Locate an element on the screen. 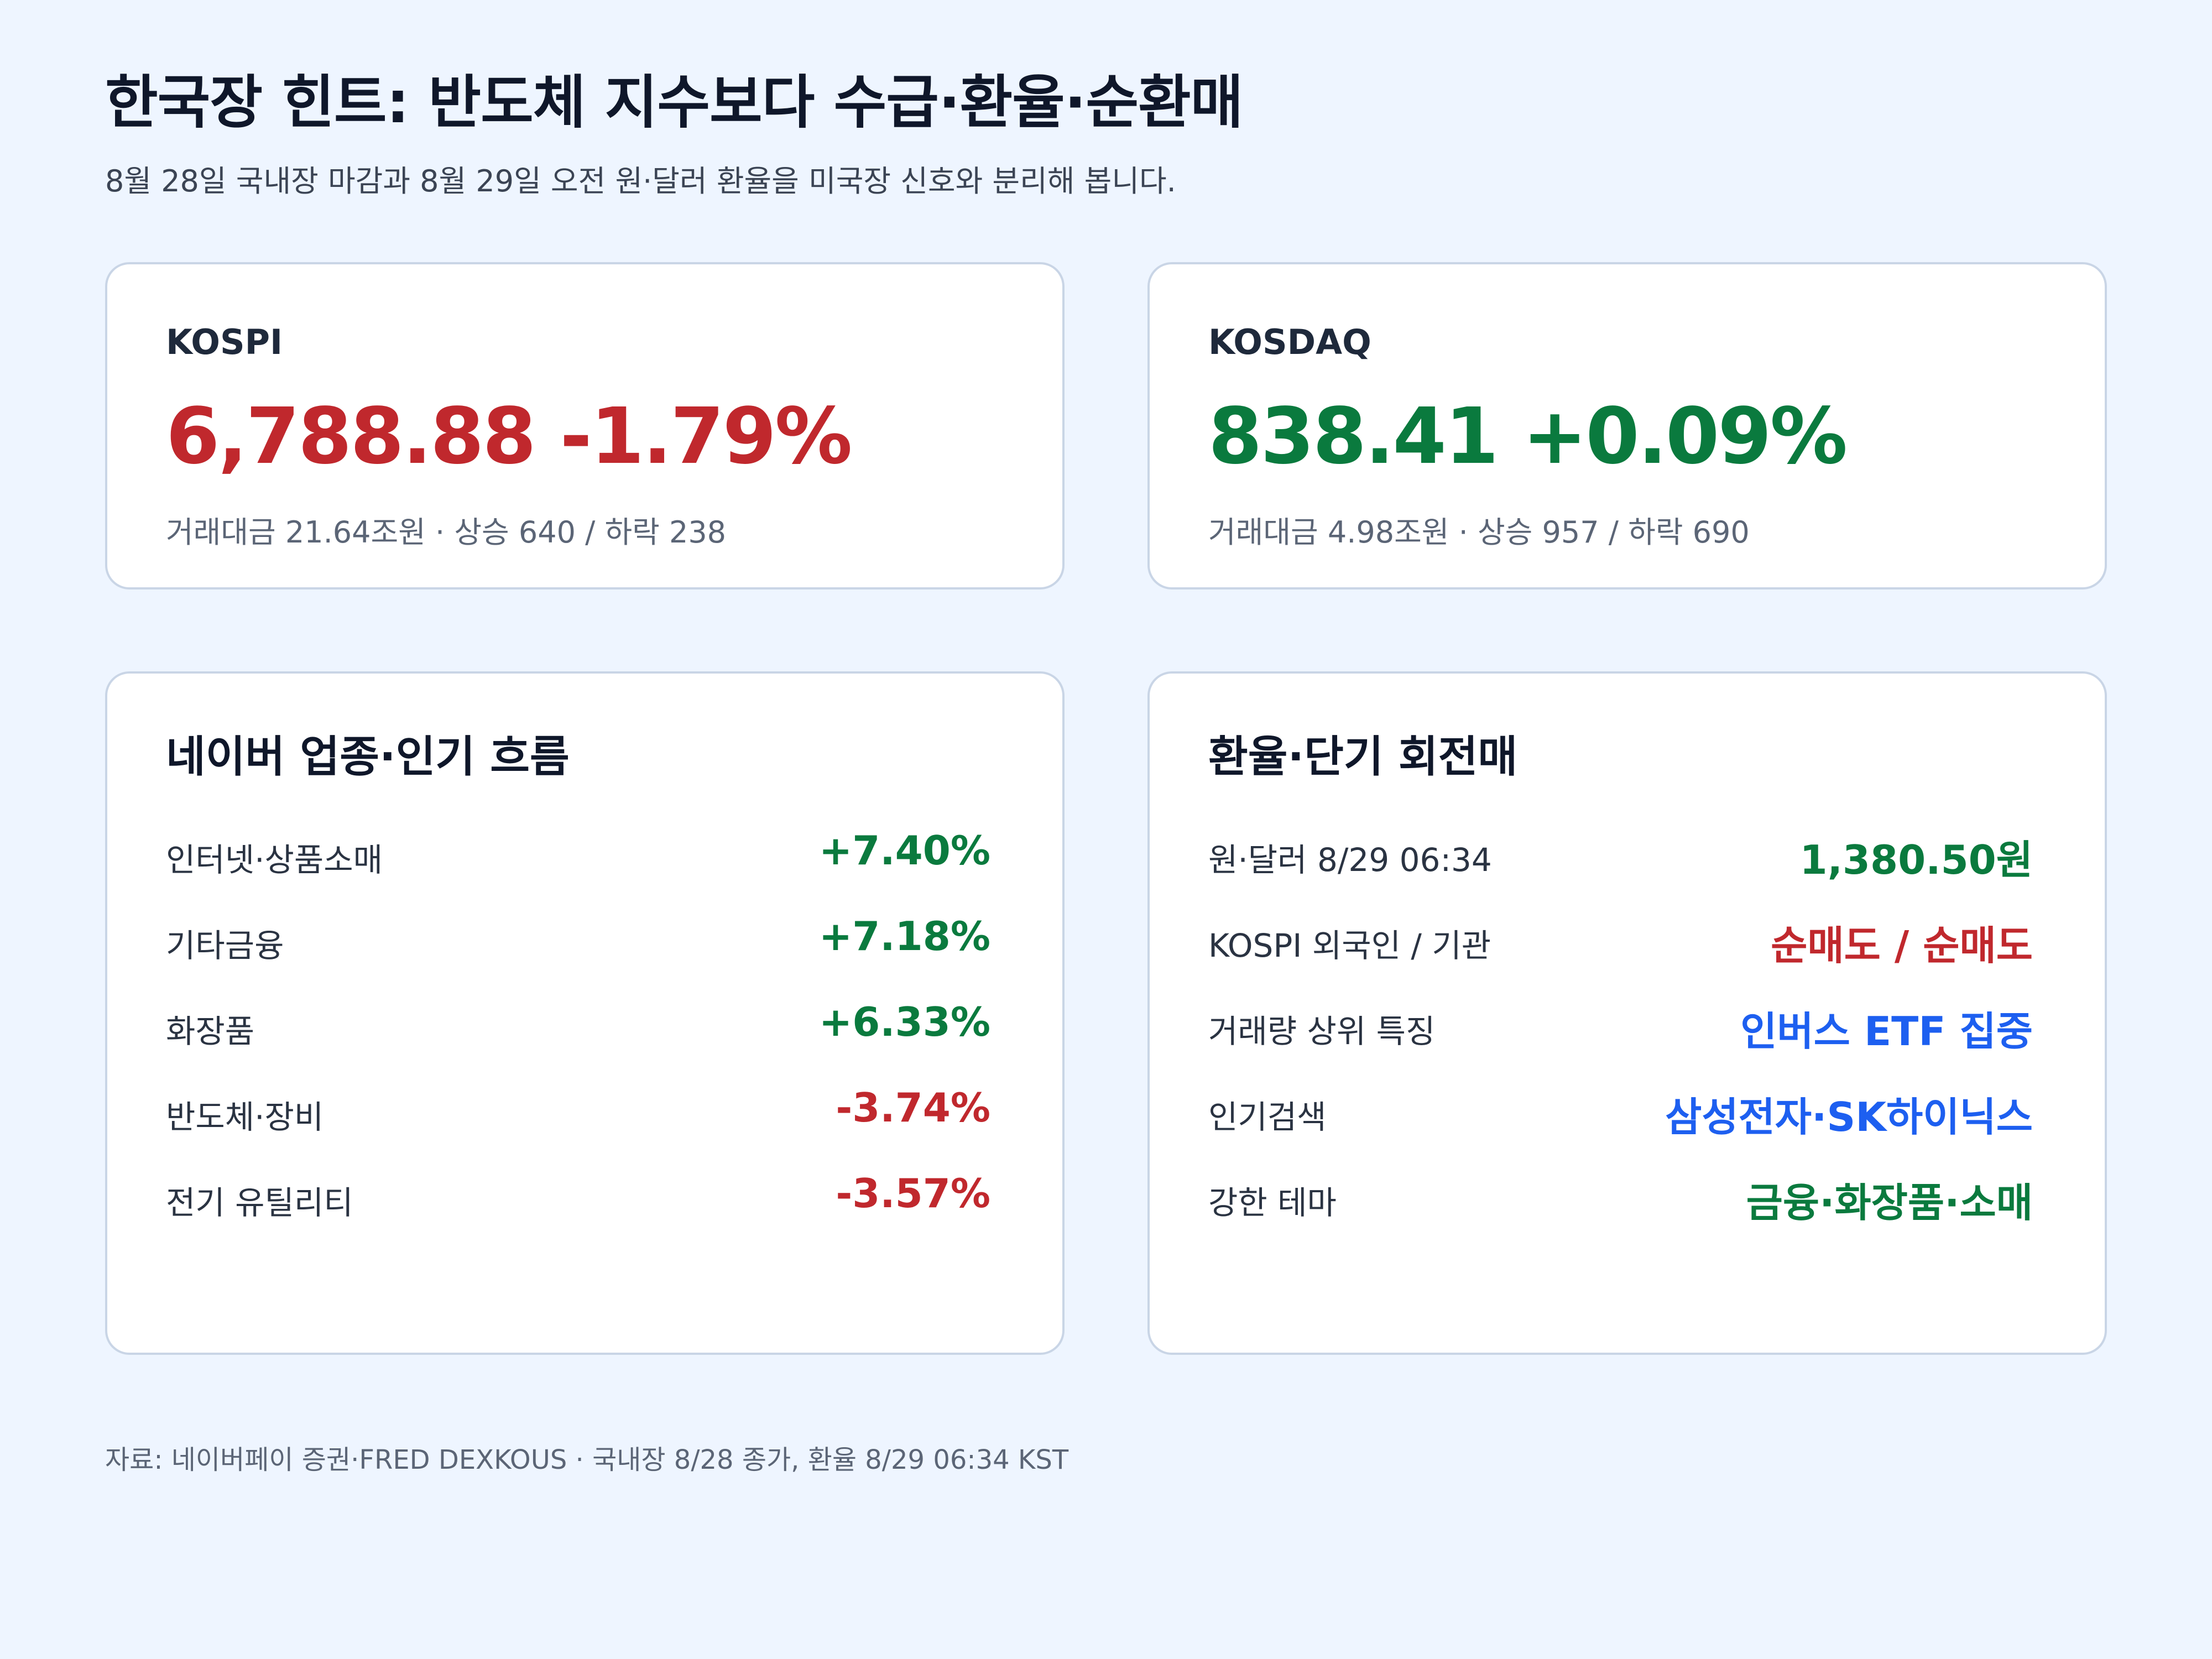 The height and width of the screenshot is (1659, 2212). fx-row: 원·달러 8/29 06:34 1,380.50원 is located at coordinates (1621, 851).